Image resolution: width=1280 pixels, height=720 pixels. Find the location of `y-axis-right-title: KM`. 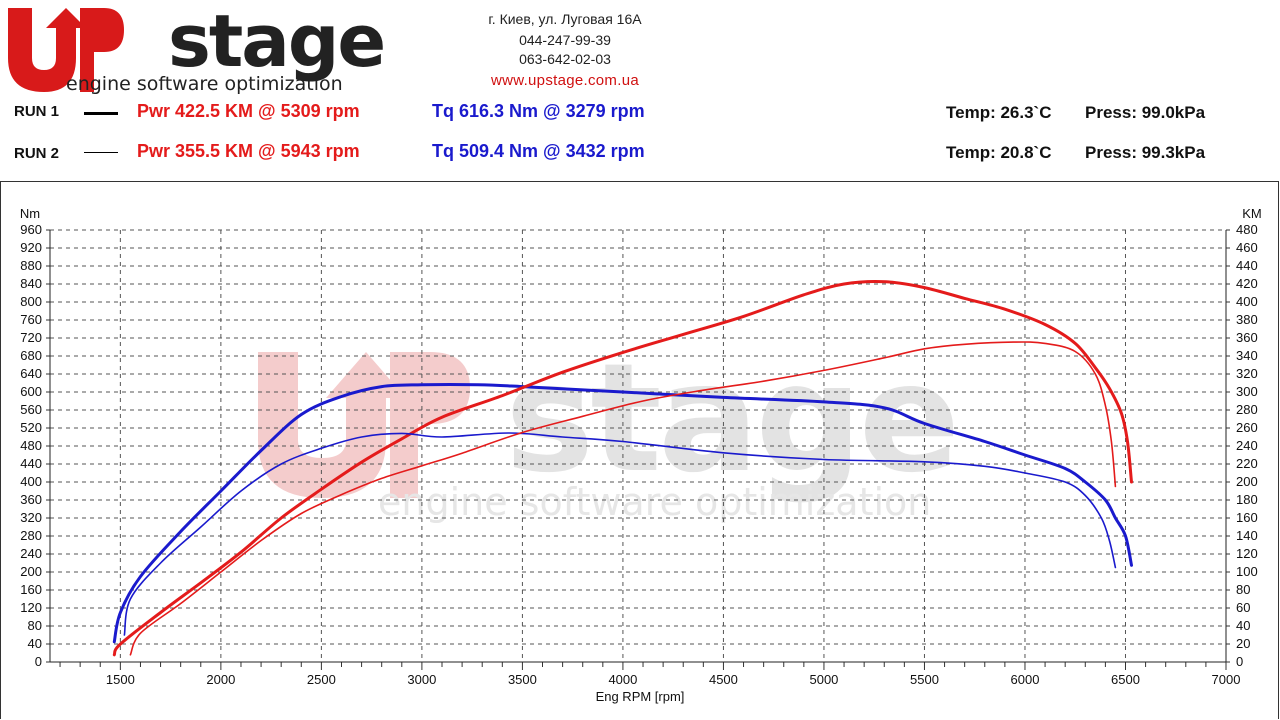

y-axis-right-title: KM is located at coordinates (1252, 213).